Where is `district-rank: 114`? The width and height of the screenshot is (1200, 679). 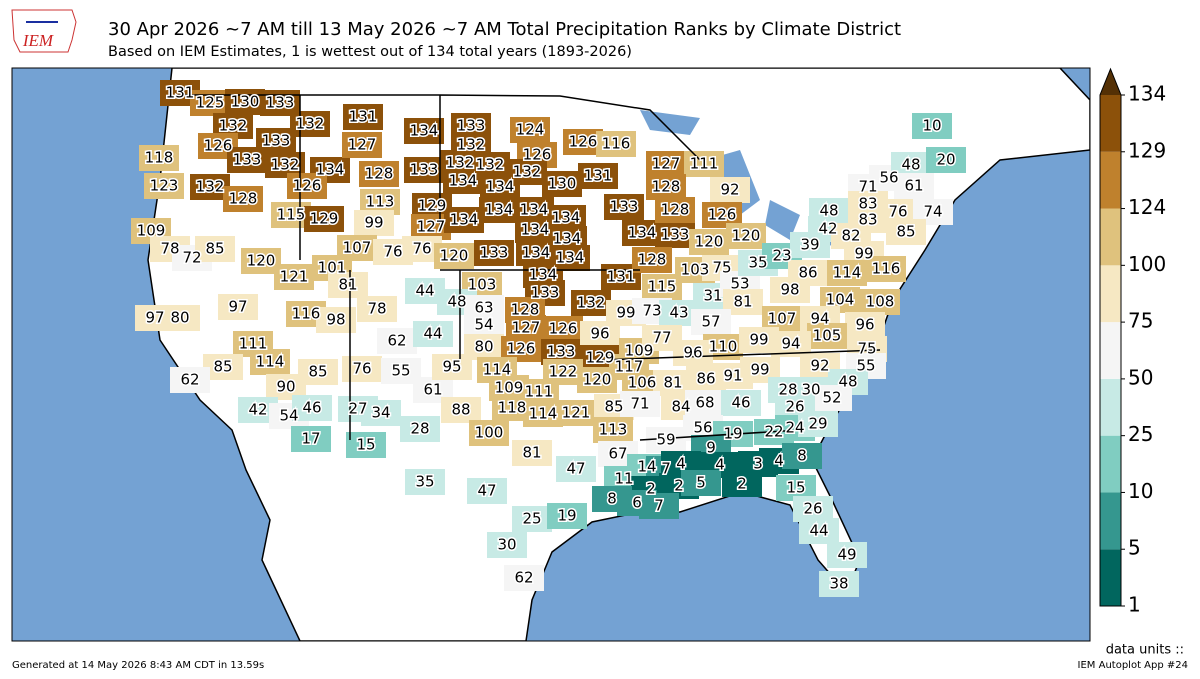
district-rank: 114 is located at coordinates (847, 273).